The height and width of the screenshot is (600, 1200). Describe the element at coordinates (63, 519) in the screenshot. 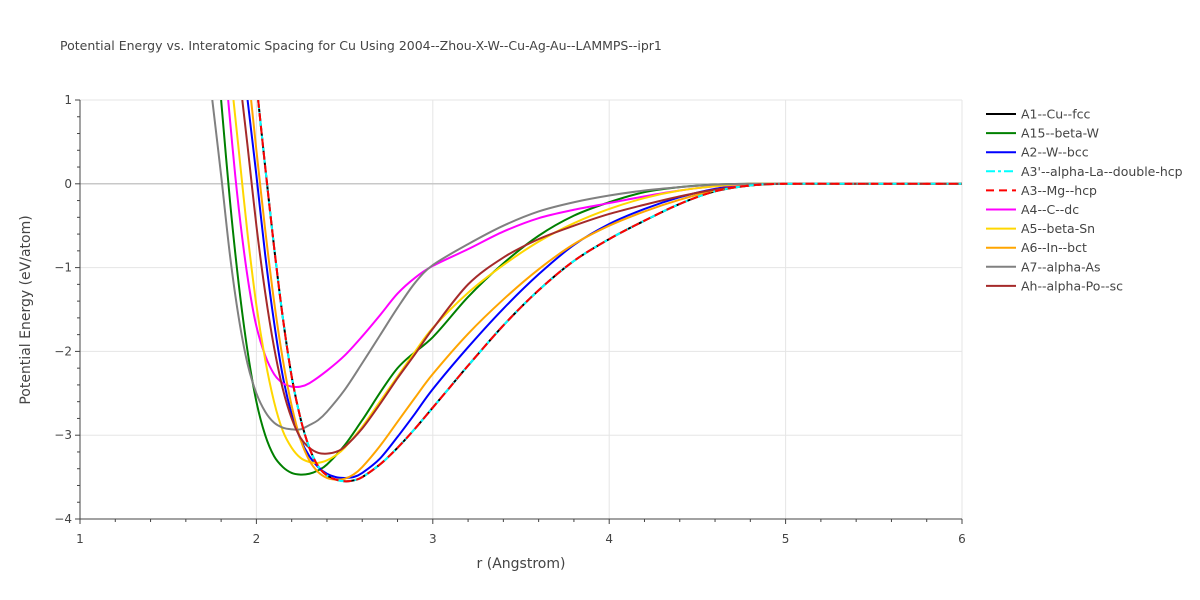

I see `y-tick-label: −4` at that location.